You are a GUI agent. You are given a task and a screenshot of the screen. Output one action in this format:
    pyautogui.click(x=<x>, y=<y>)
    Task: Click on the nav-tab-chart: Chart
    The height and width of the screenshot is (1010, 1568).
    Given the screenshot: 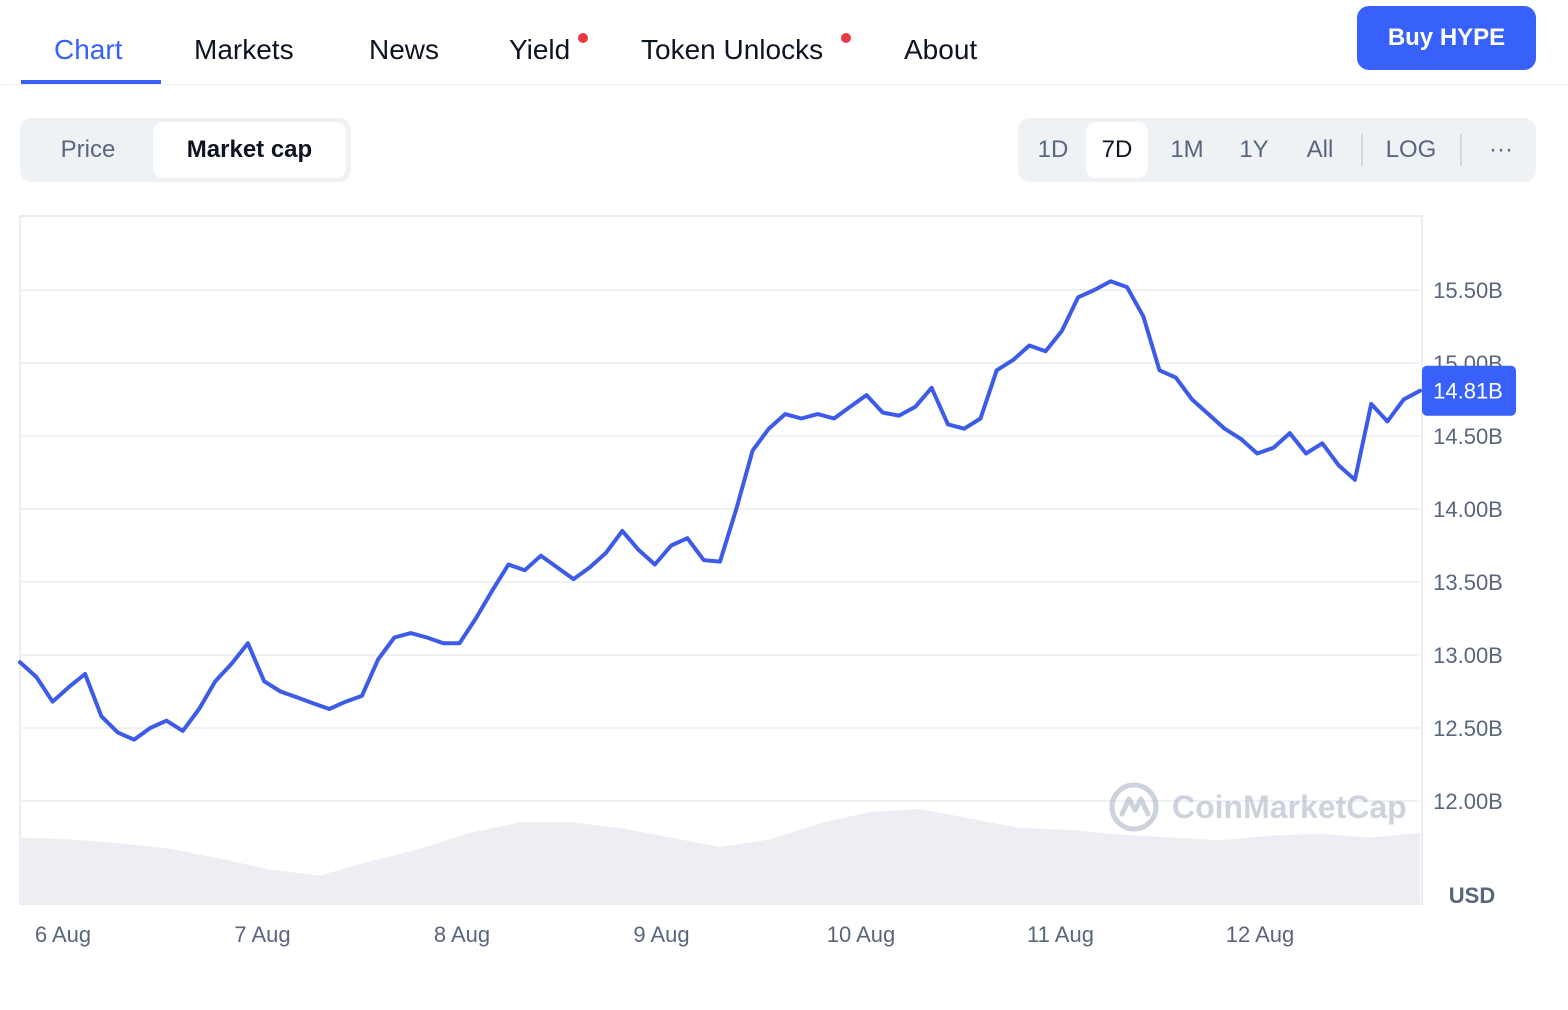 What is the action you would take?
    pyautogui.click(x=88, y=50)
    